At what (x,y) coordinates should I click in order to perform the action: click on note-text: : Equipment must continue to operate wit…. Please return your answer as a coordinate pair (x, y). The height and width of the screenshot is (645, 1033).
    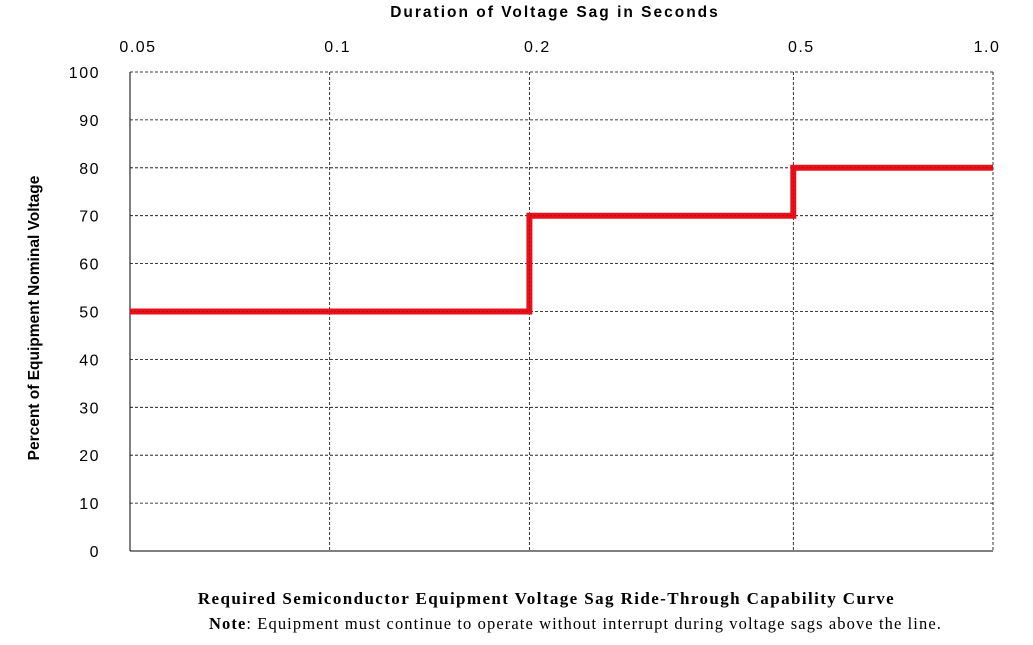
    Looking at the image, I should click on (594, 623).